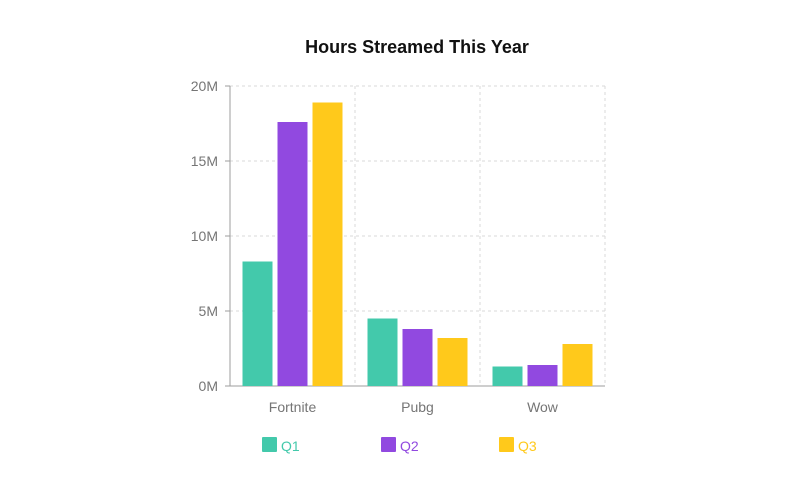 The width and height of the screenshot is (800, 500). I want to click on bar-q2-wow, so click(542, 375).